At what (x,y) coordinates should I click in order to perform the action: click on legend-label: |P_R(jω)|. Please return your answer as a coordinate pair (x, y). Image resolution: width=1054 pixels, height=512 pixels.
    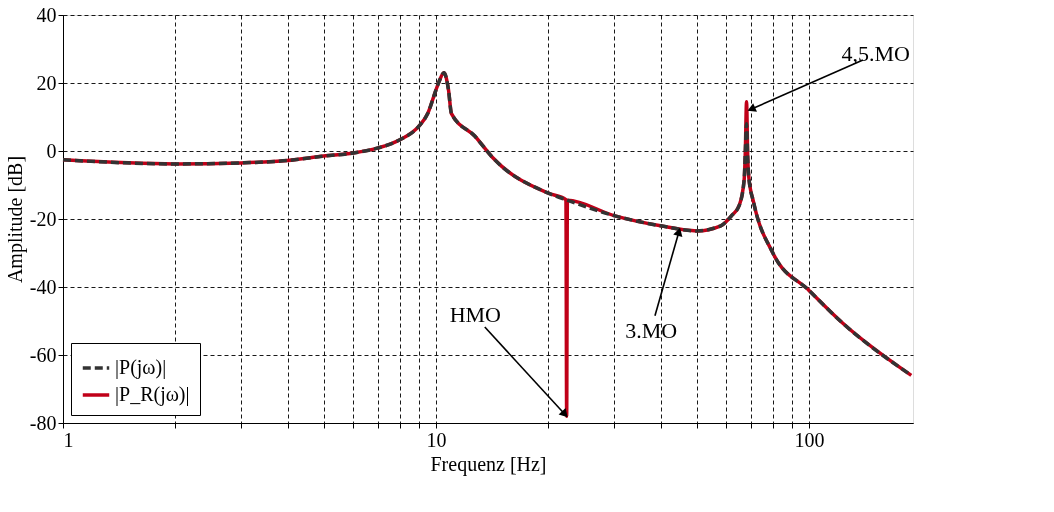
    Looking at the image, I should click on (152, 394).